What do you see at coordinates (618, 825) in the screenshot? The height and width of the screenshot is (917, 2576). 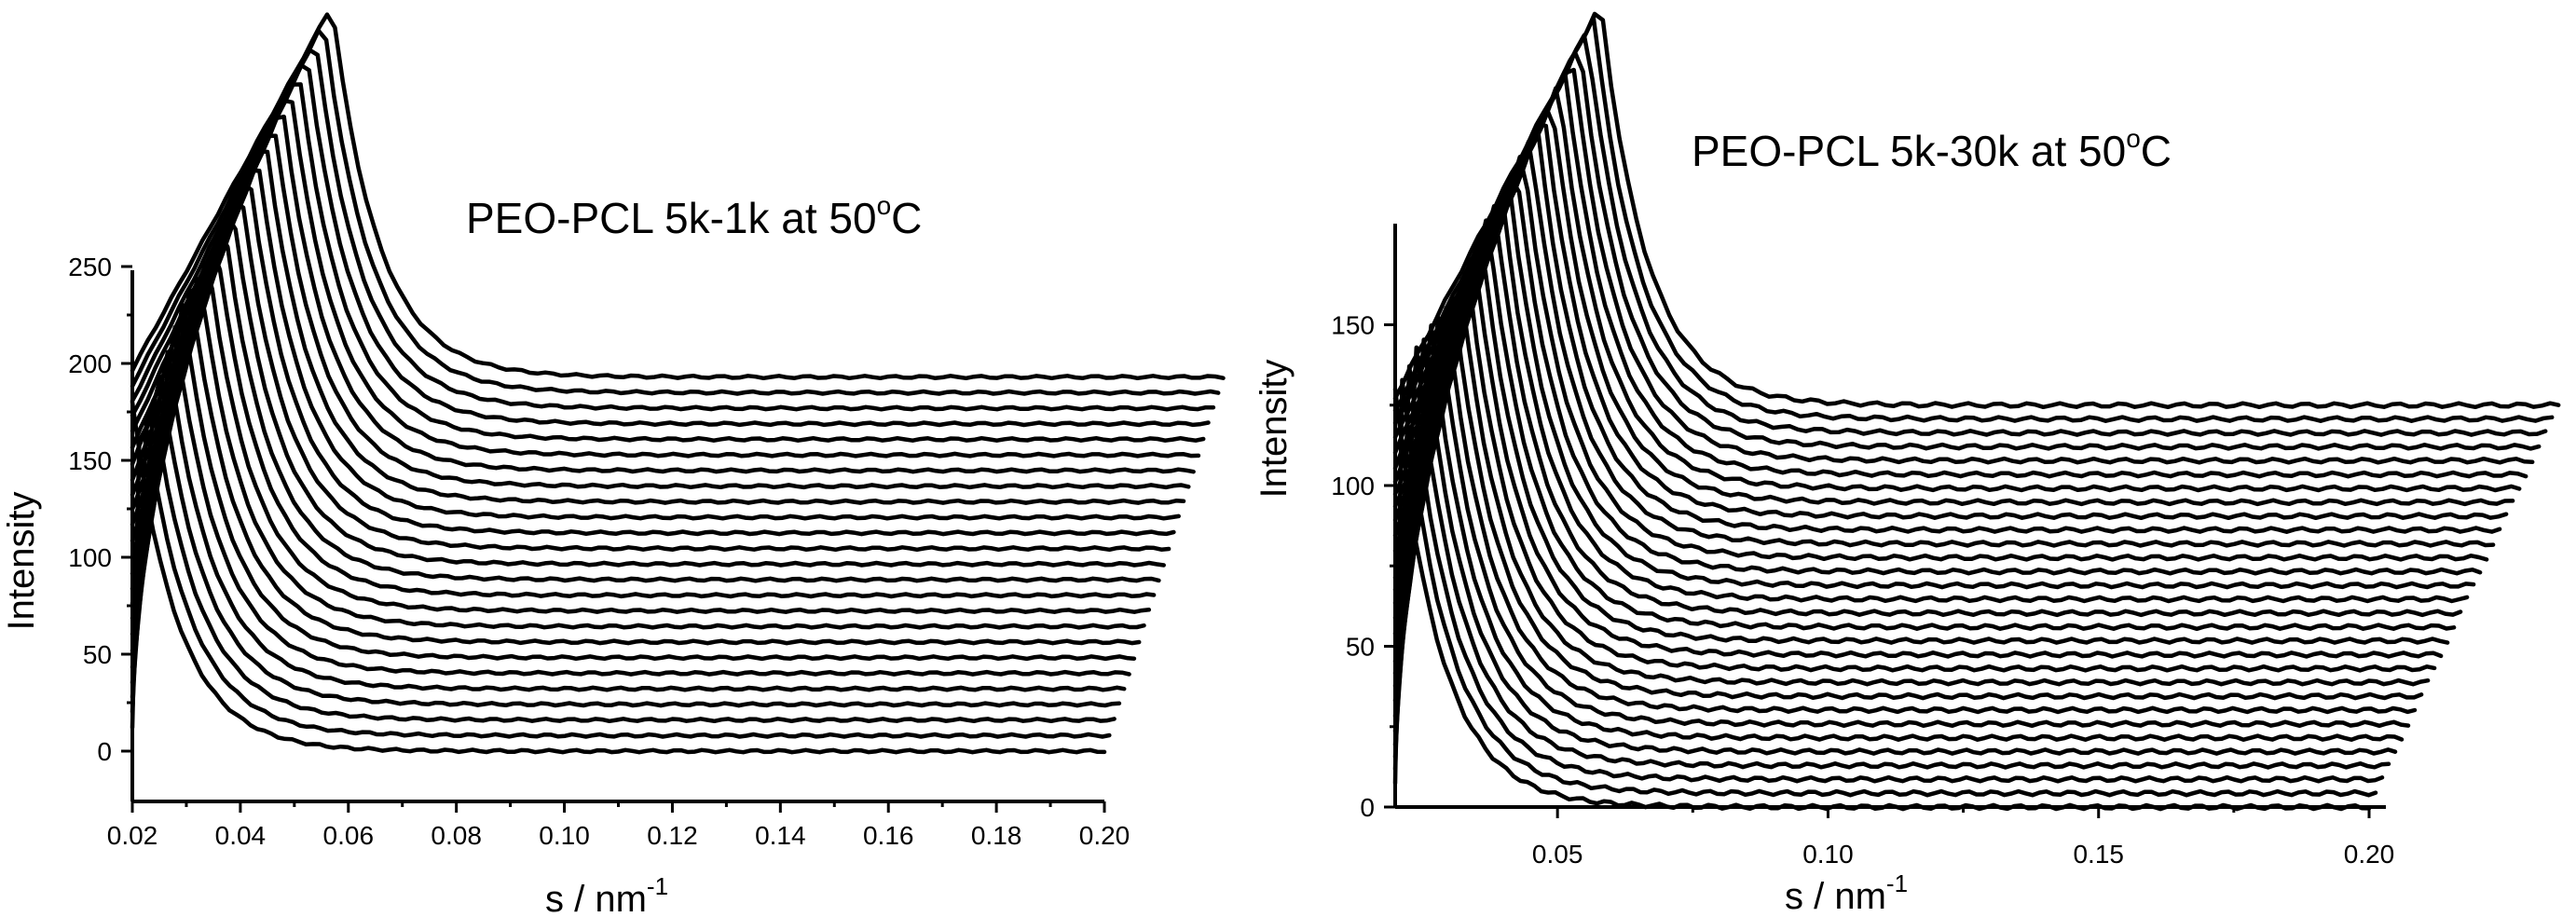 I see `x-ticks-left: 0.02 0.04 0.06 0.08 0.10 0.12 0.14 0.16 0.18 0.20` at bounding box center [618, 825].